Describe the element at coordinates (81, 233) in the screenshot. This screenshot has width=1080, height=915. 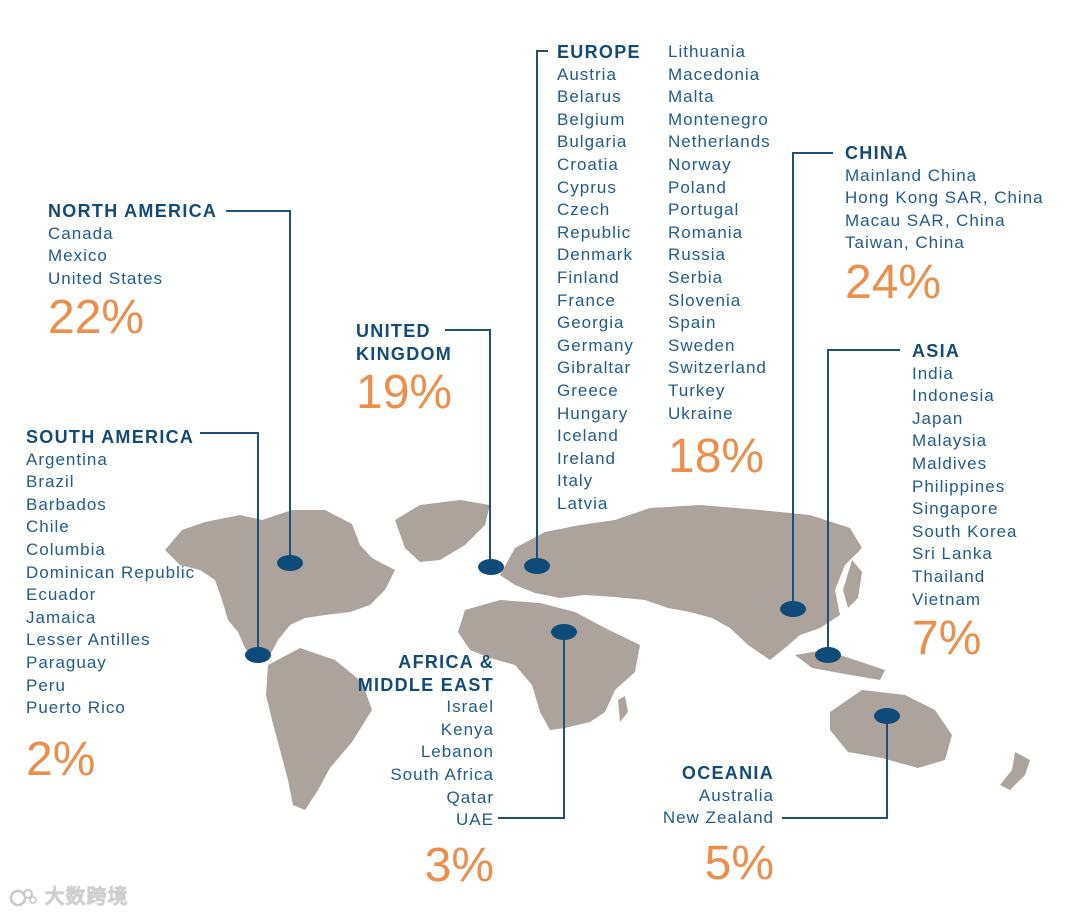
I see `country-item: Canada` at that location.